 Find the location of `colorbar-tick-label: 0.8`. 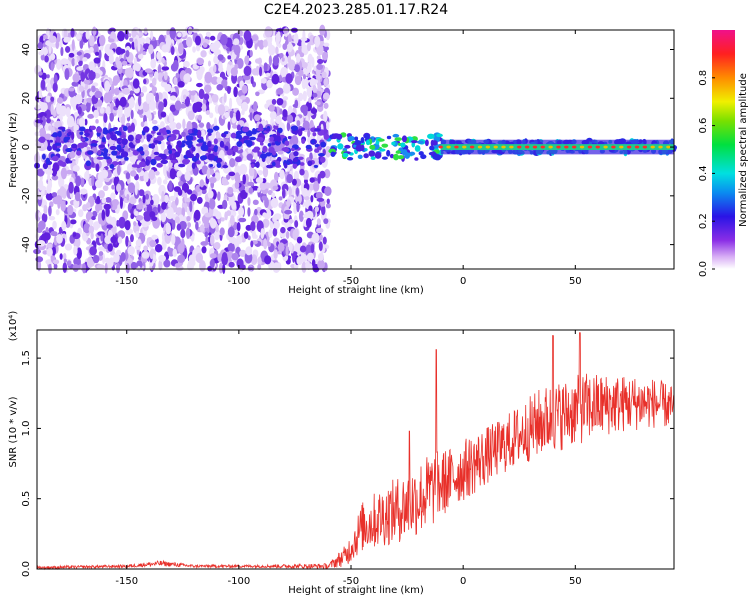

colorbar-tick-label: 0.8 is located at coordinates (703, 78).